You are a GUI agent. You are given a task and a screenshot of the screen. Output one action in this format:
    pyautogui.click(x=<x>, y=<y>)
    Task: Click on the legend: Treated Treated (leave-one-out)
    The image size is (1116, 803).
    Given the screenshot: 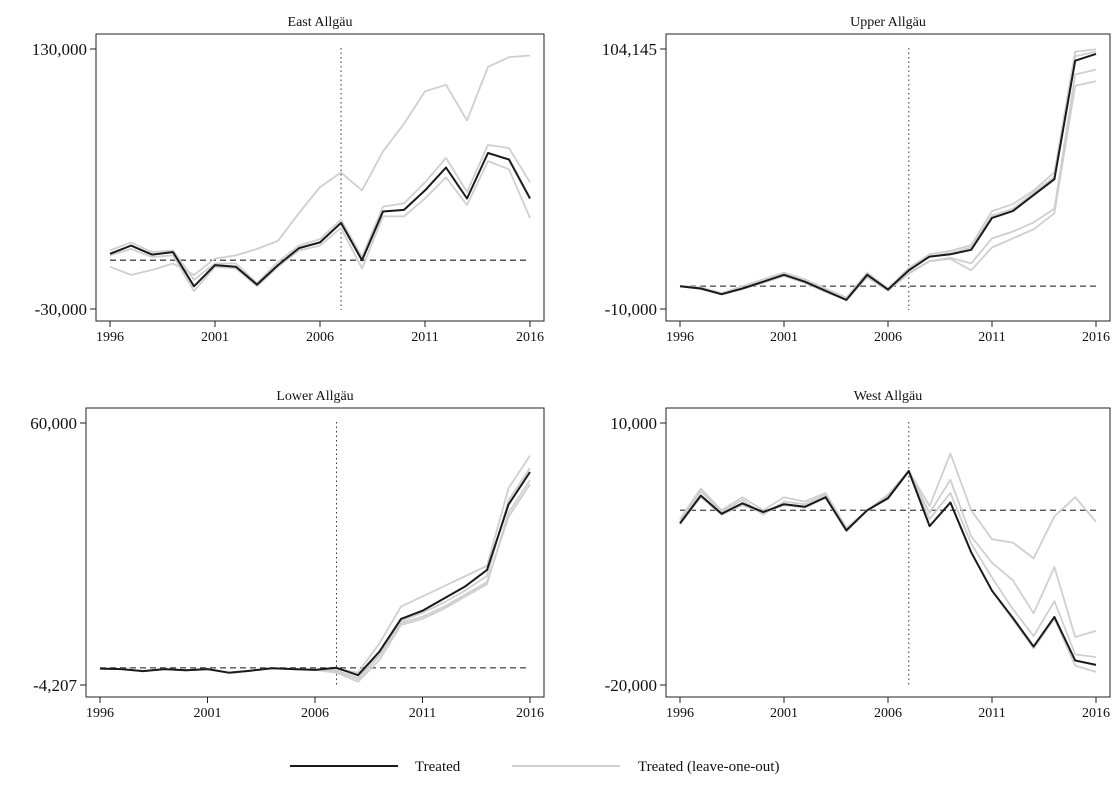 What is the action you would take?
    pyautogui.click(x=534, y=767)
    